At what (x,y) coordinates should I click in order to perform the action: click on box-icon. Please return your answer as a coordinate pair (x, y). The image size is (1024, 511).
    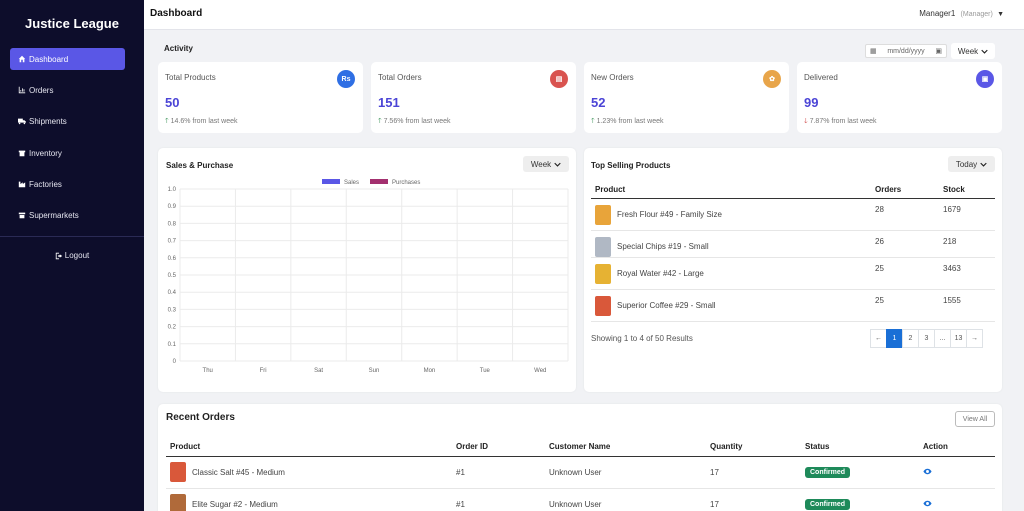
    Looking at the image, I should click on (22, 153).